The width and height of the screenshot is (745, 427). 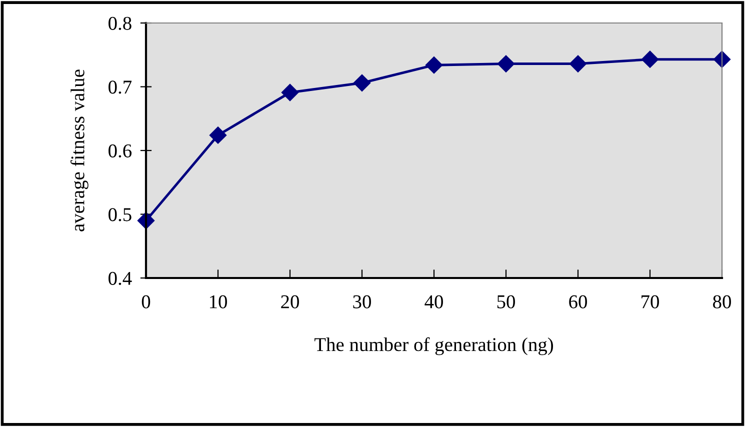 I want to click on x-tick-label: 40, so click(x=433, y=301).